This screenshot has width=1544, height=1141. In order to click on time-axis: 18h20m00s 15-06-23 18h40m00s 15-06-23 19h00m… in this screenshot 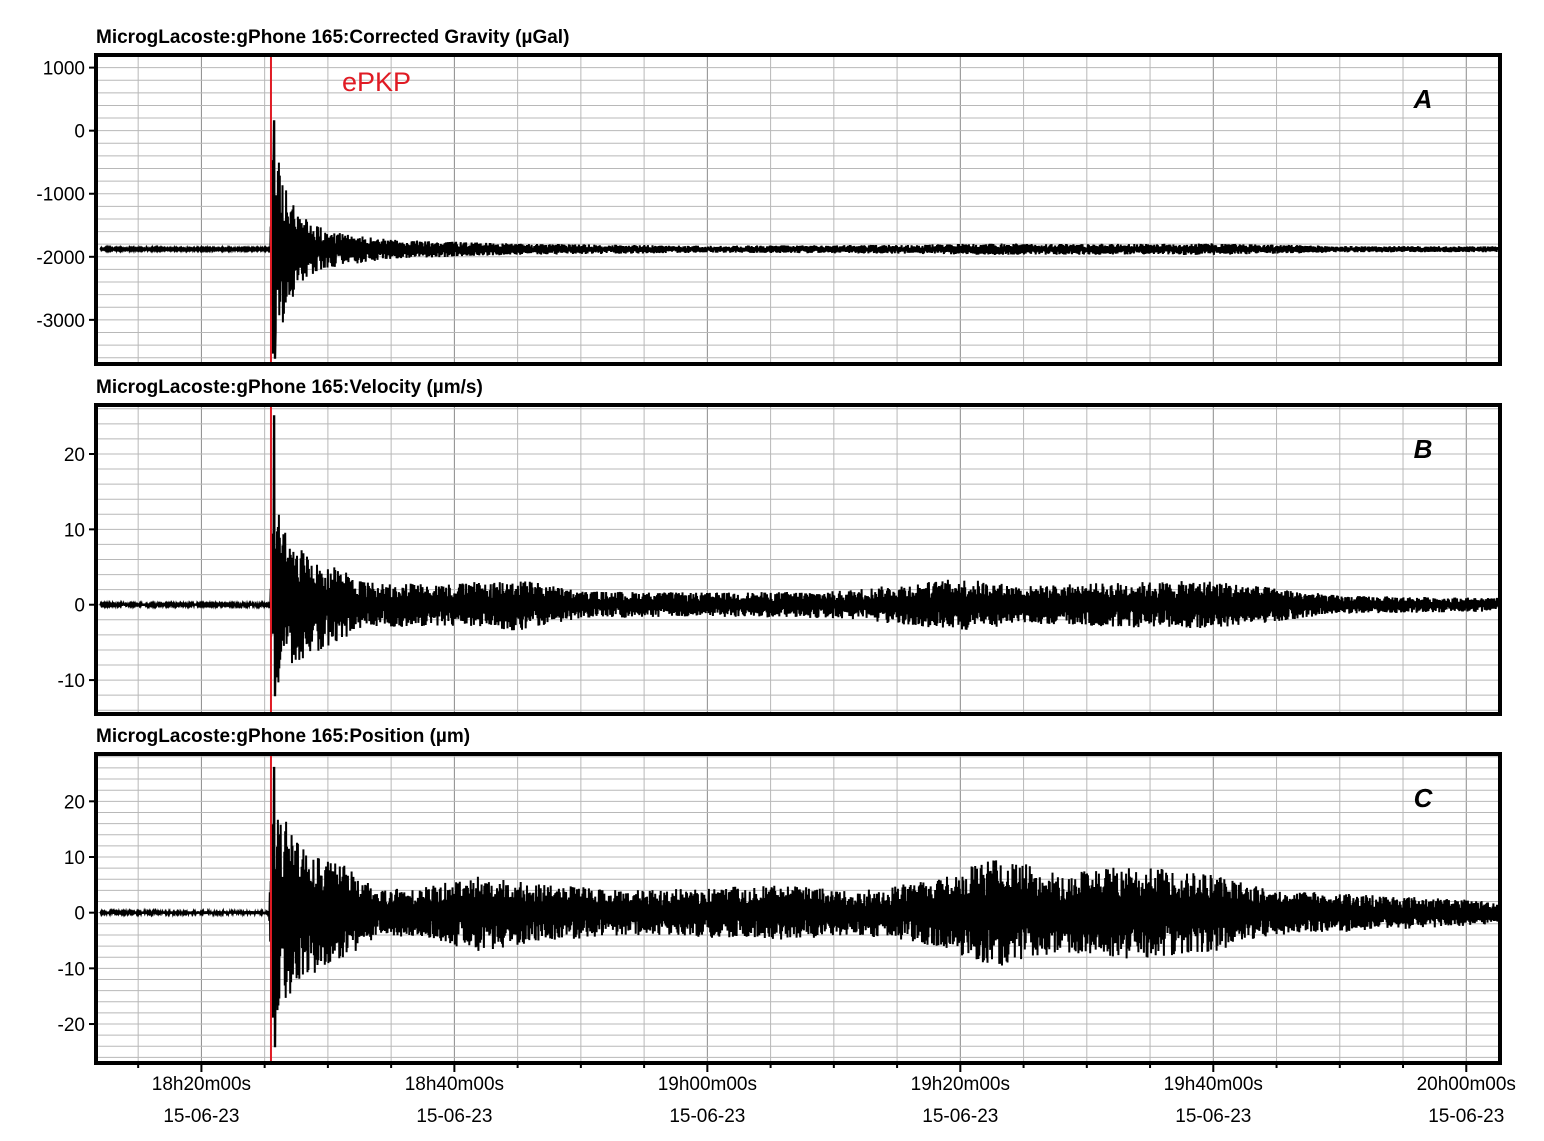, I will do `click(826, 1095)`.